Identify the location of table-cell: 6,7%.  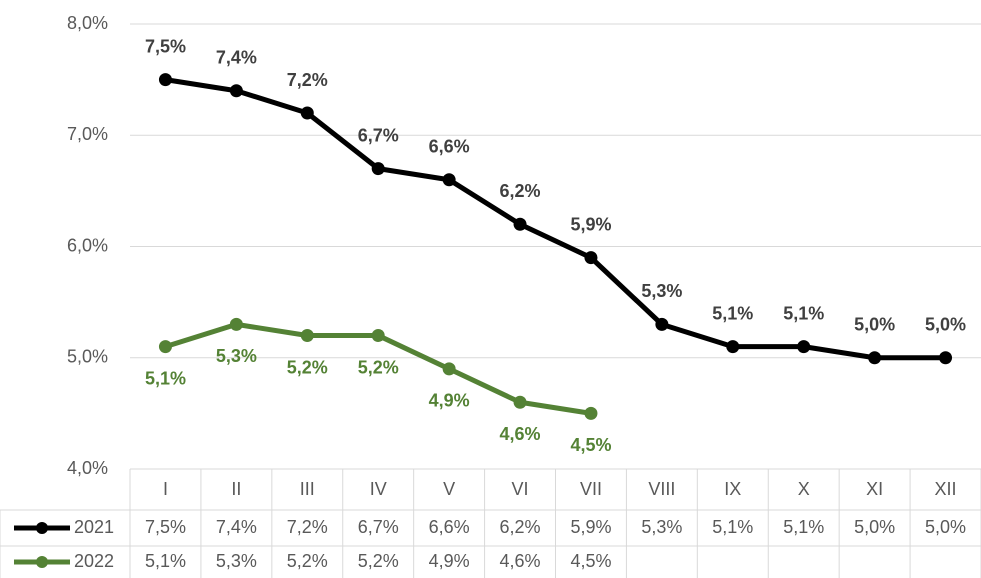
(378, 527).